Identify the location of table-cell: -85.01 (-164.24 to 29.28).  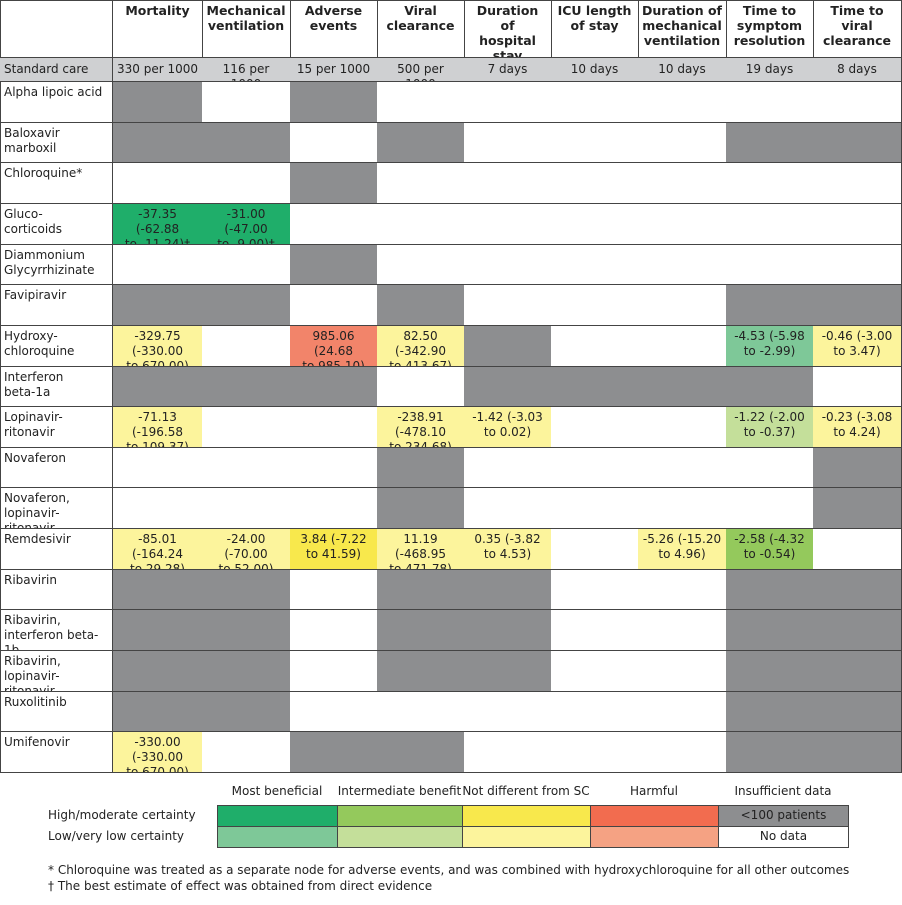
(158, 549).